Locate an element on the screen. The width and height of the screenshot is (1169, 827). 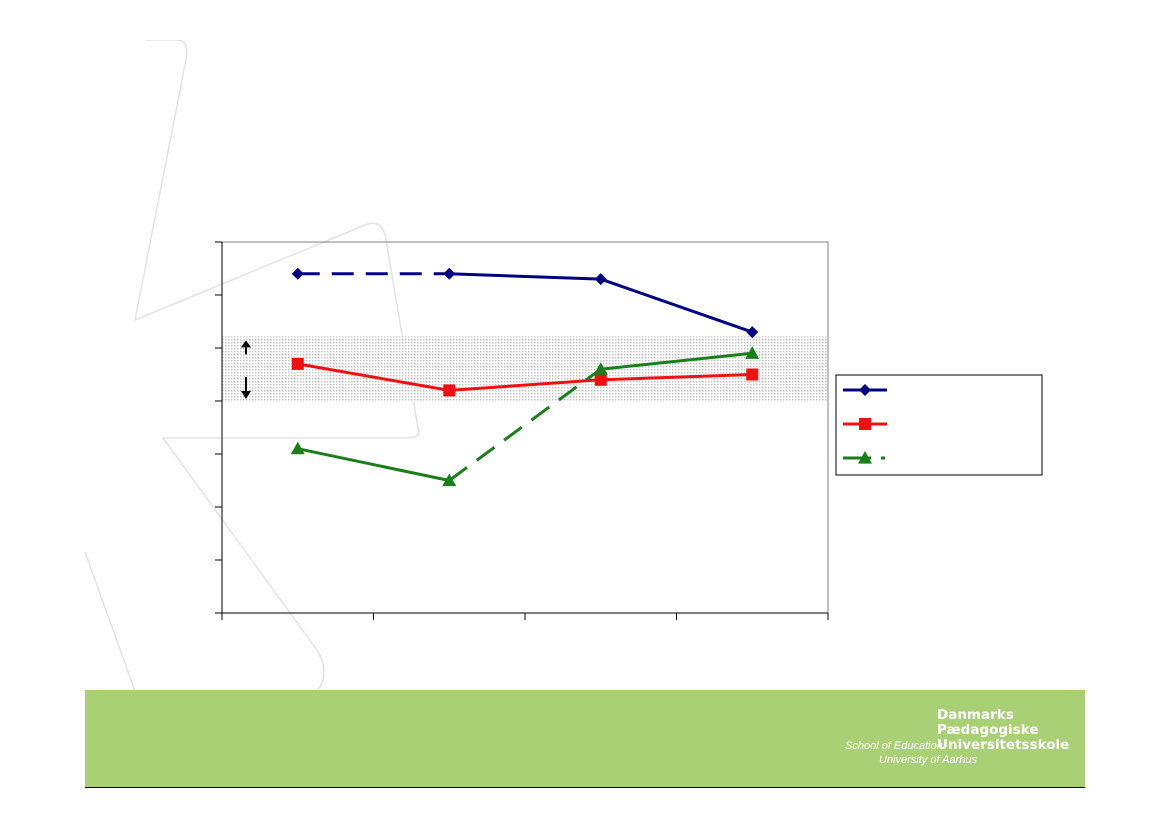
legend-series-2-marker is located at coordinates (865, 424).